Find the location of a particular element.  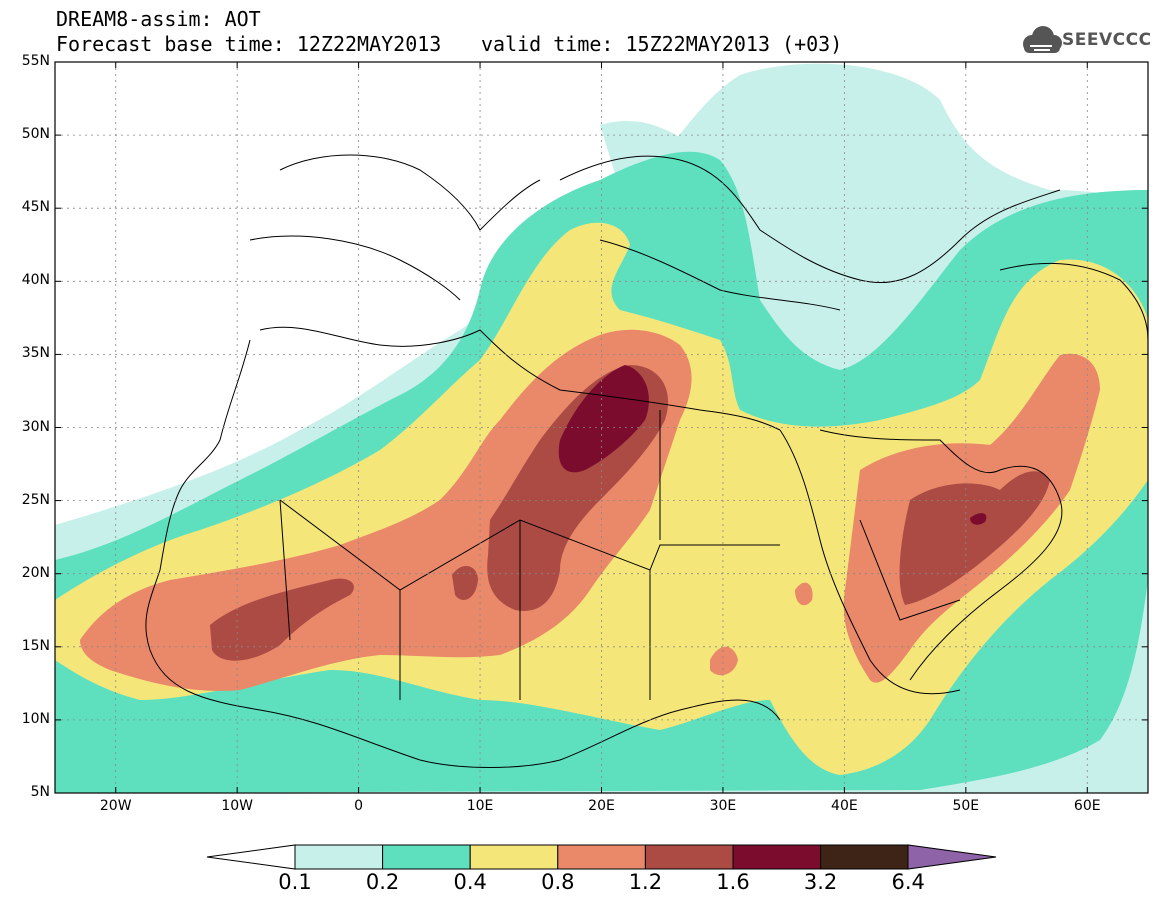

lat-label: 55N is located at coordinates (35, 61).